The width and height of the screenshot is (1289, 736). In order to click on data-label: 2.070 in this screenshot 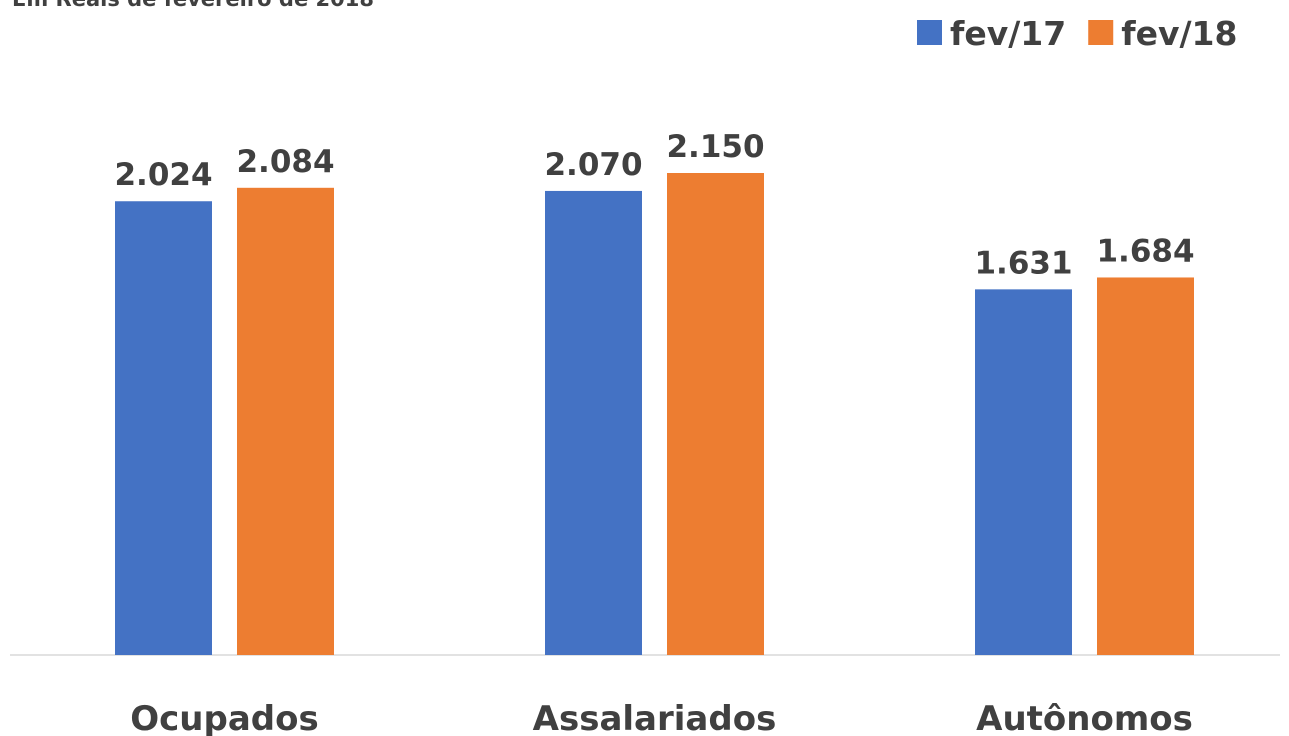, I will do `click(593, 165)`.